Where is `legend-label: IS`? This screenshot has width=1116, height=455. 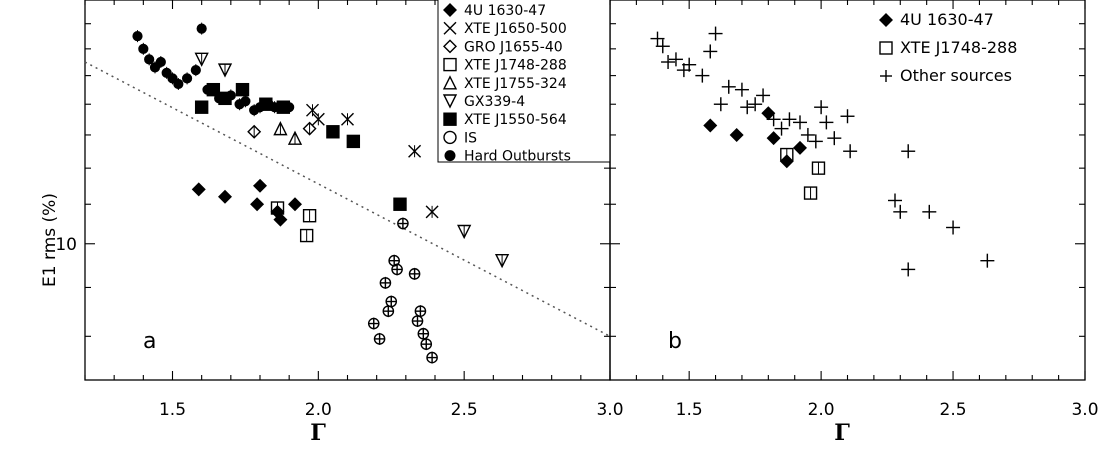 legend-label: IS is located at coordinates (470, 138).